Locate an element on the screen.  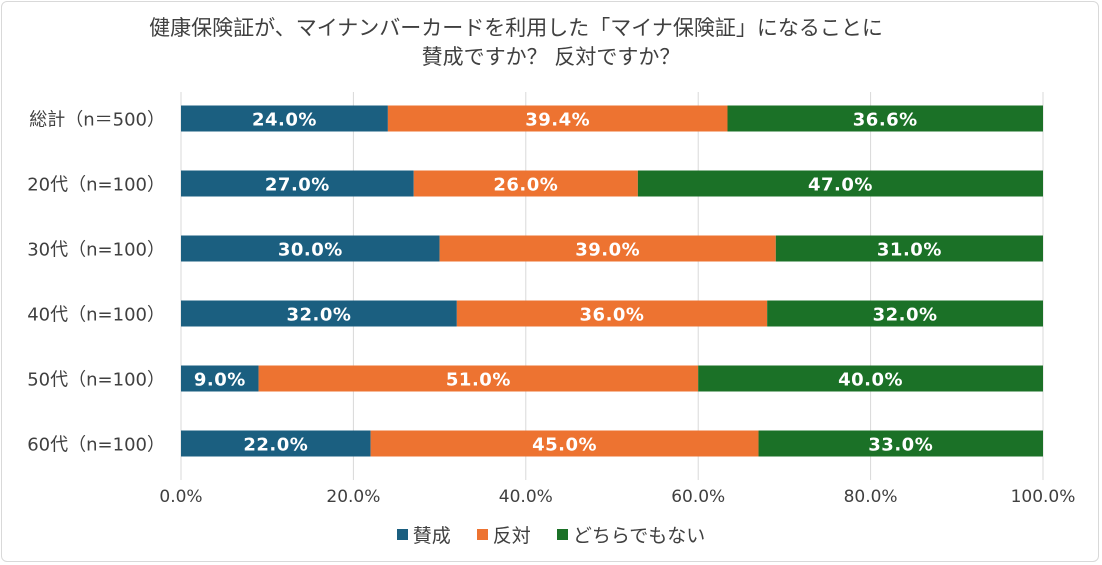
data-label: 26.0% is located at coordinates (525, 185).